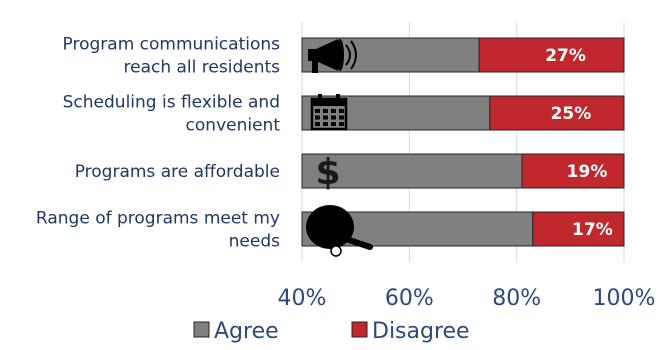 The height and width of the screenshot is (350, 666). Describe the element at coordinates (467, 298) in the screenshot. I see `x-axis-ticks: 40% 60% 80% 100%` at that location.